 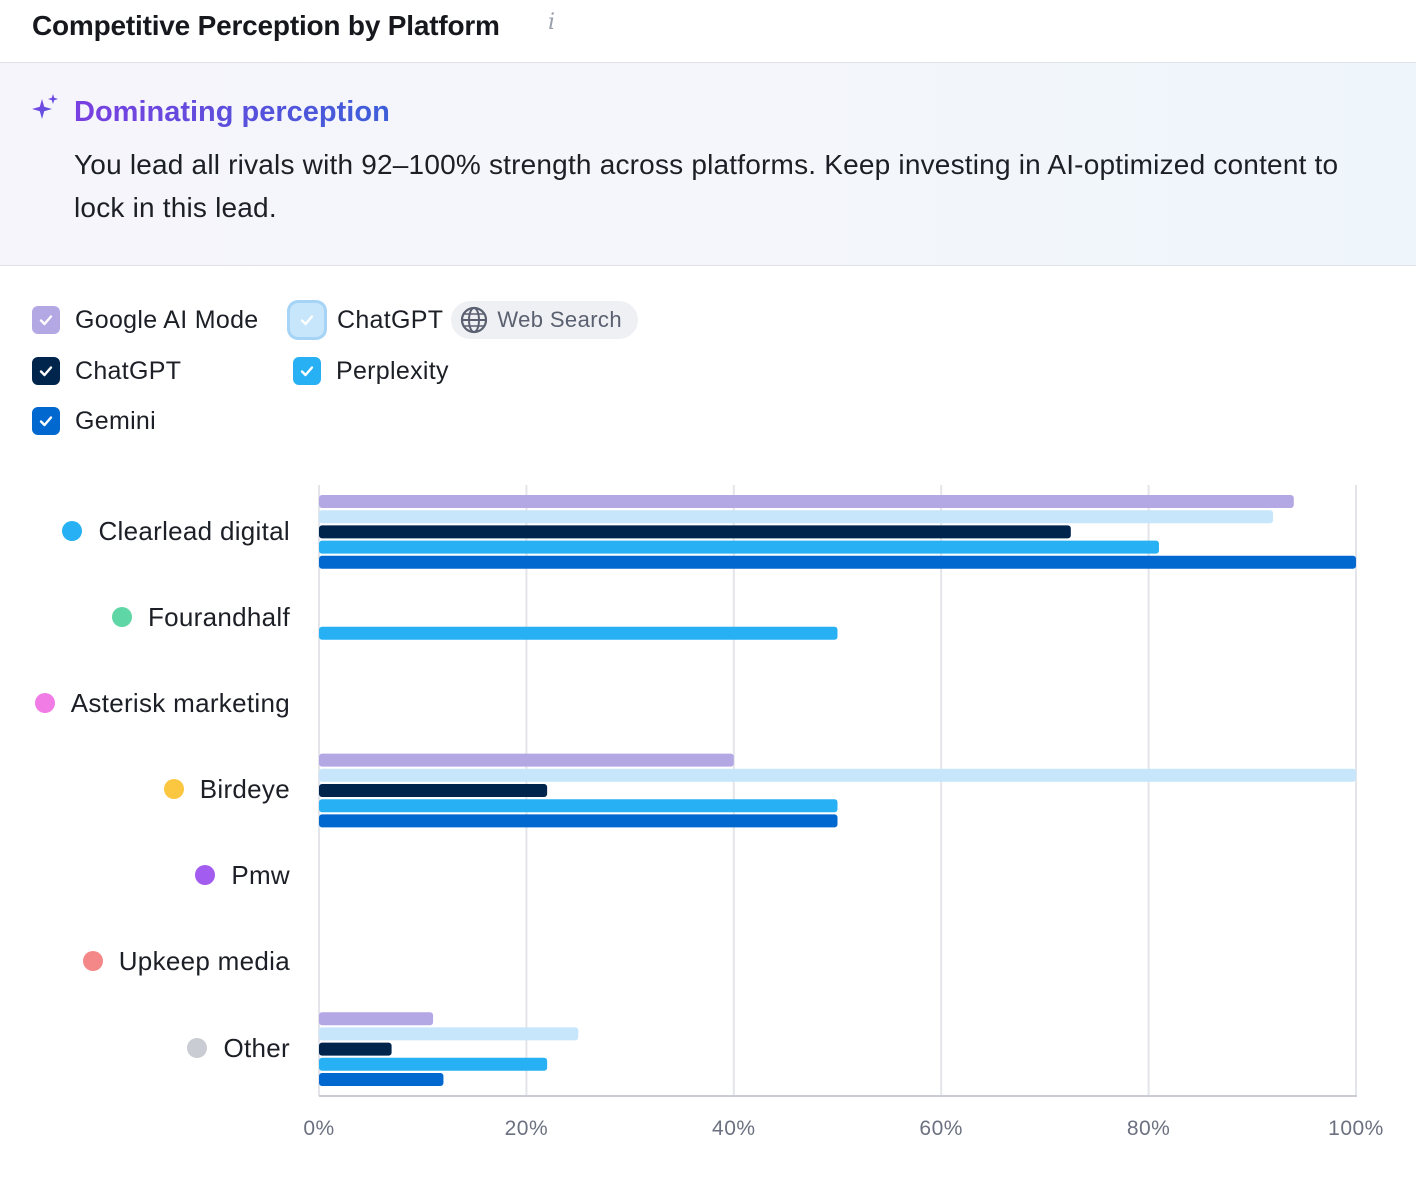 What do you see at coordinates (527, 1128) in the screenshot?
I see `x-tick-label: 20%` at bounding box center [527, 1128].